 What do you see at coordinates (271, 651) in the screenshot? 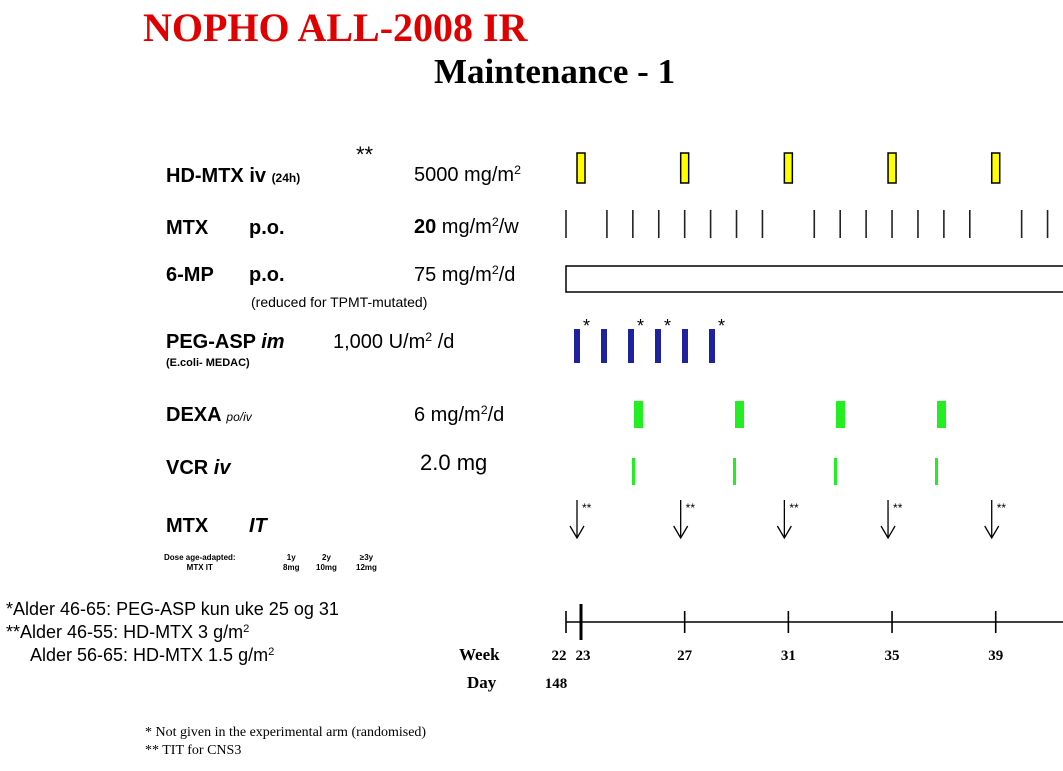
I see `age-legend-line-3-sup: 2` at bounding box center [271, 651].